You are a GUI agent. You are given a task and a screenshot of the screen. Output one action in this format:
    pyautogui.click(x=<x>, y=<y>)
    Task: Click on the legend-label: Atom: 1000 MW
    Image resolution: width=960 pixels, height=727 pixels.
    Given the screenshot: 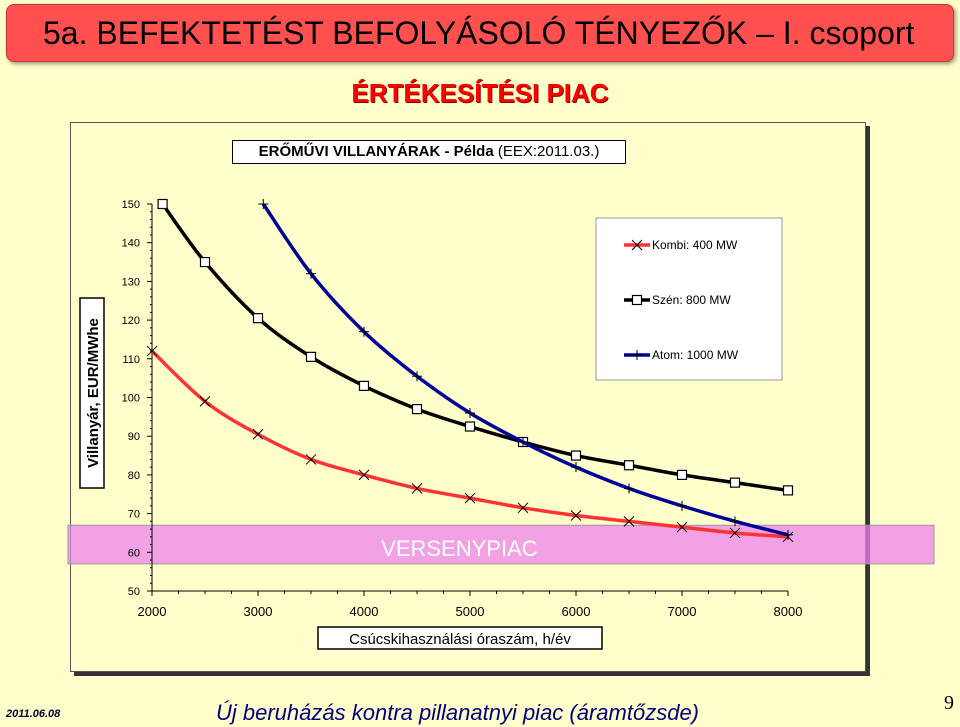 What is the action you would take?
    pyautogui.click(x=695, y=355)
    